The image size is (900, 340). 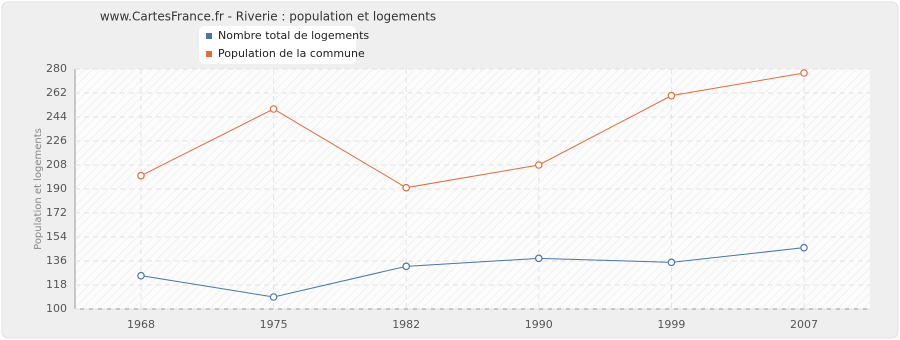 What do you see at coordinates (671, 324) in the screenshot?
I see `x-tick-label: 1999` at bounding box center [671, 324].